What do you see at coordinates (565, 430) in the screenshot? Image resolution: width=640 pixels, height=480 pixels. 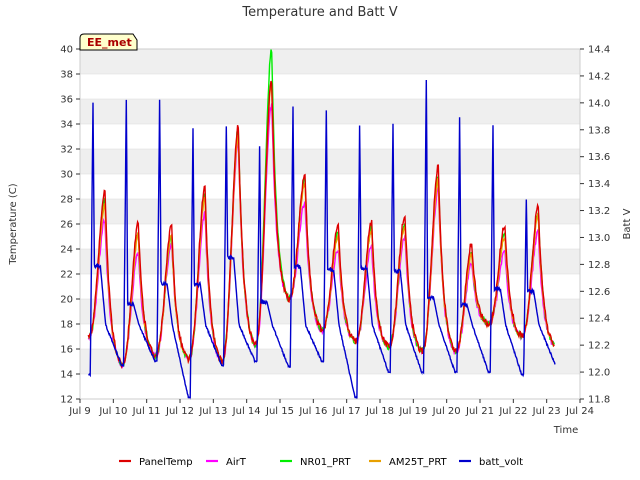 I see `x-axis-title: Time` at bounding box center [565, 430].